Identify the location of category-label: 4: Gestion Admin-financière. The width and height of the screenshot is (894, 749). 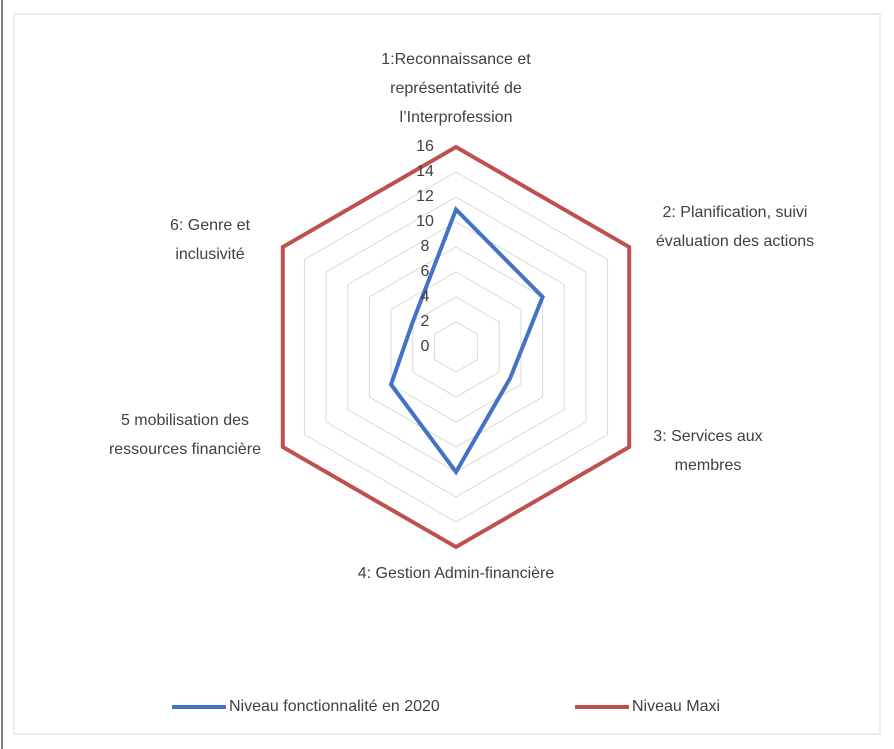
(456, 573).